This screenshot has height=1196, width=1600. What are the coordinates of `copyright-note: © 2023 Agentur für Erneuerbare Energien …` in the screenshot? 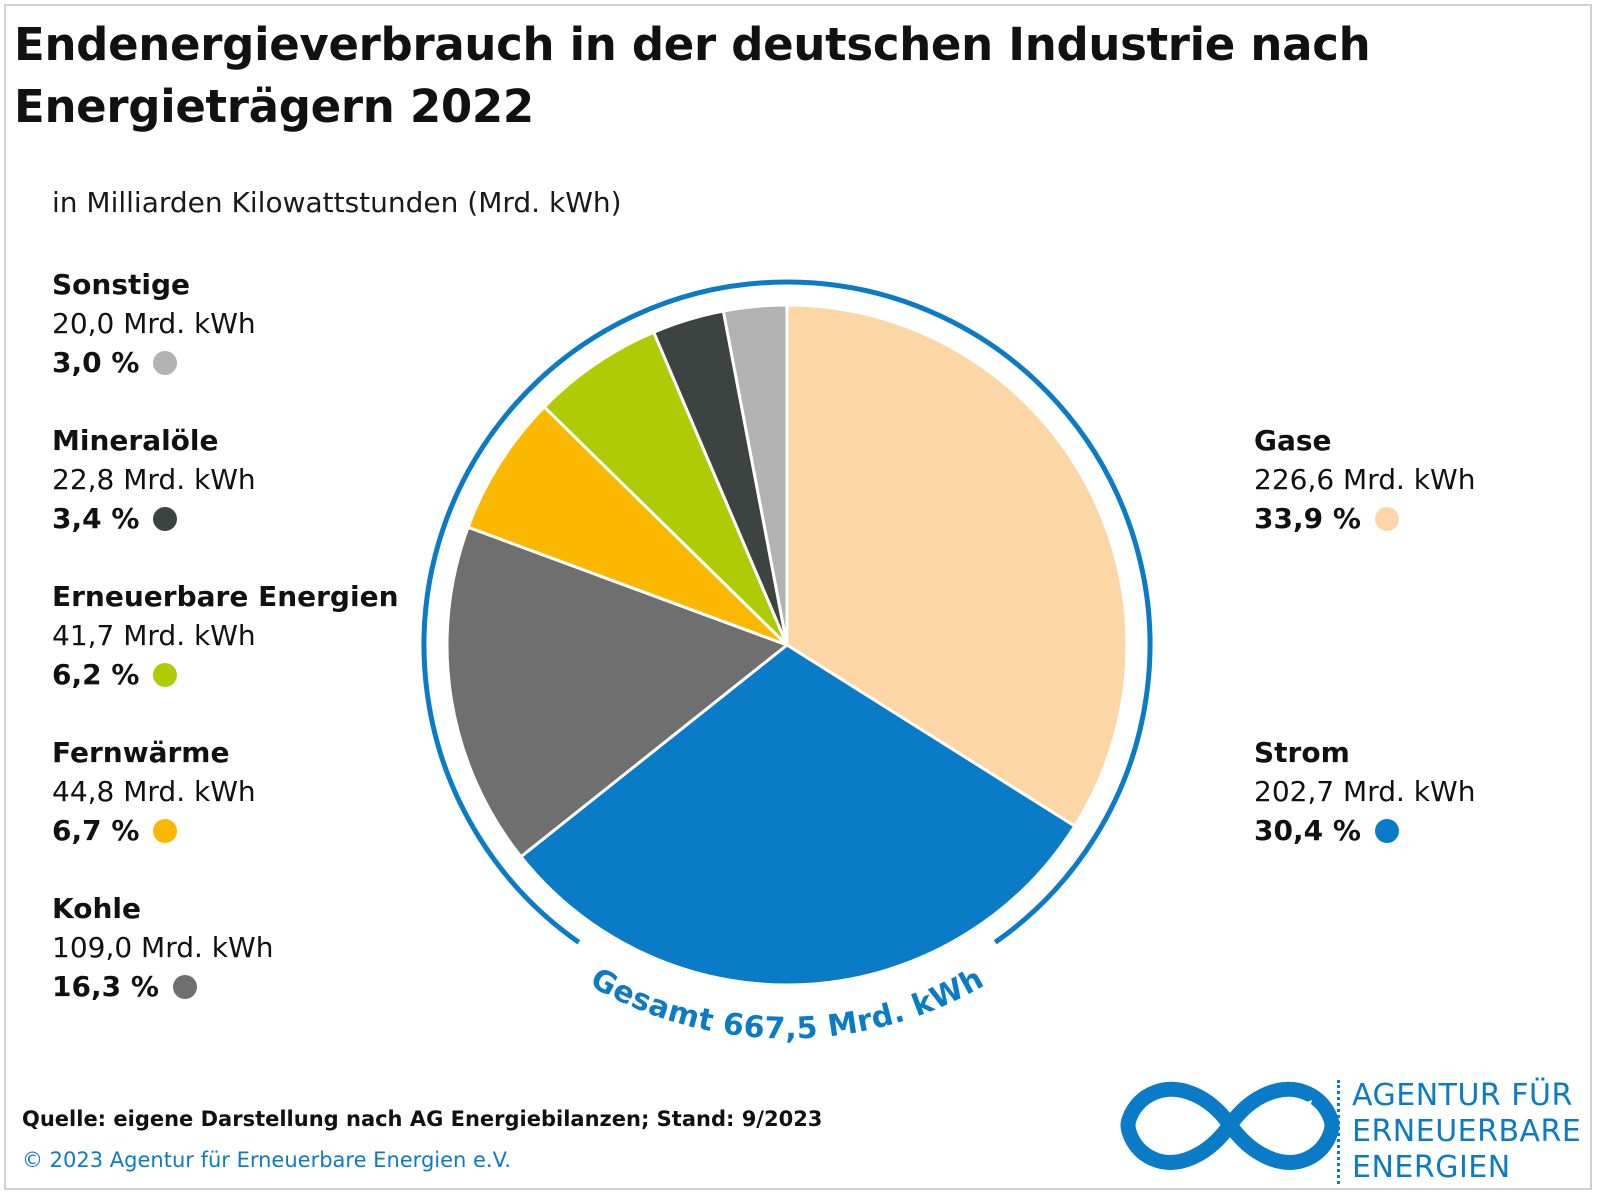 It's located at (266, 1160).